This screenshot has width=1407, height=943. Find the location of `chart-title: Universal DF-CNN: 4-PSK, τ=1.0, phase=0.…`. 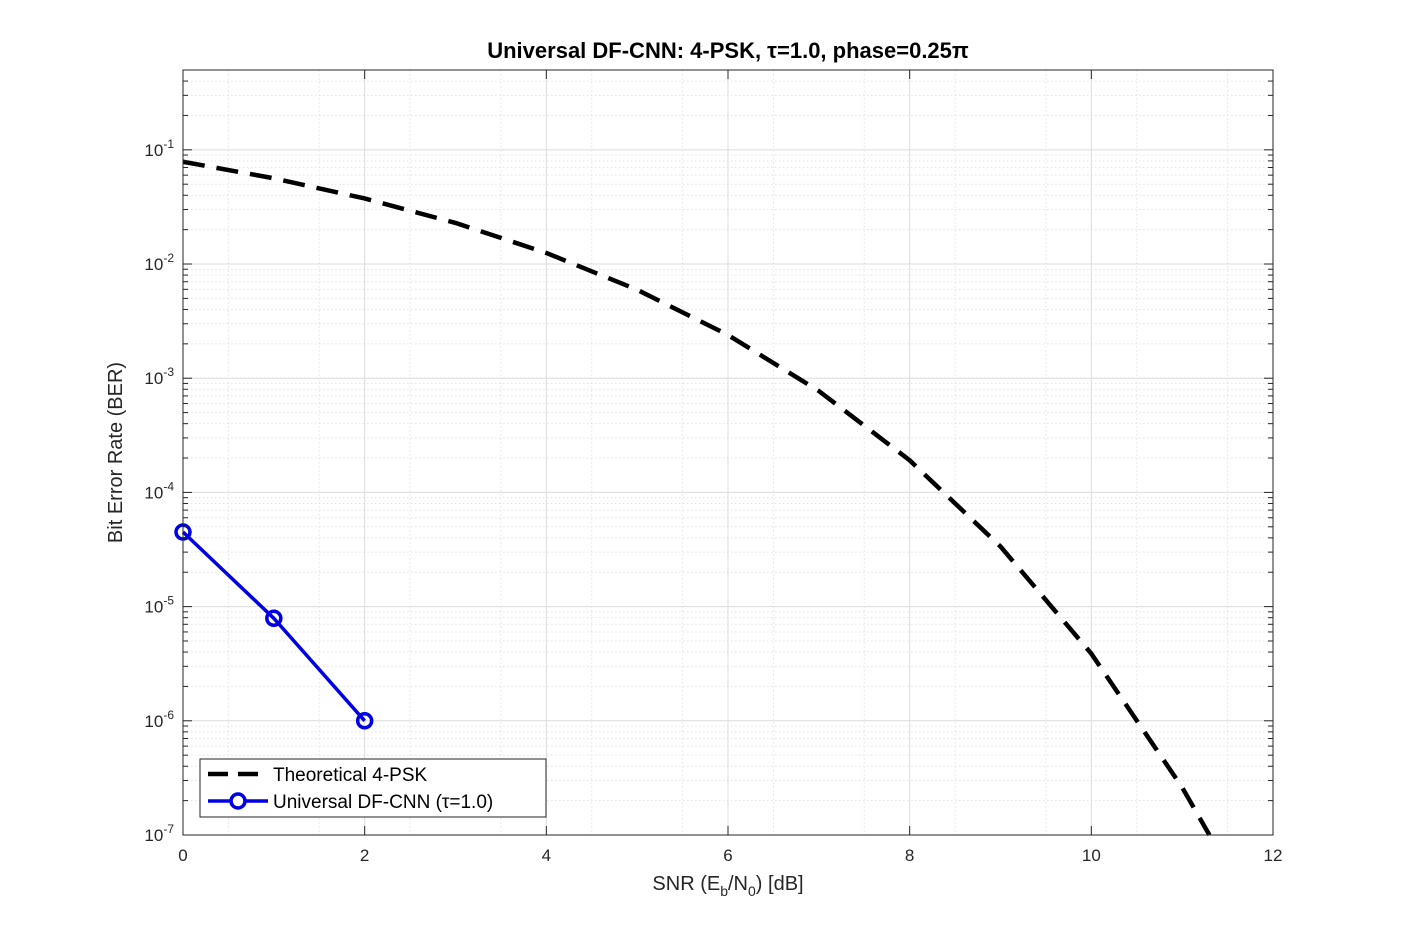

chart-title: Universal DF-CNN: 4-PSK, τ=1.0, phase=0.… is located at coordinates (728, 50).